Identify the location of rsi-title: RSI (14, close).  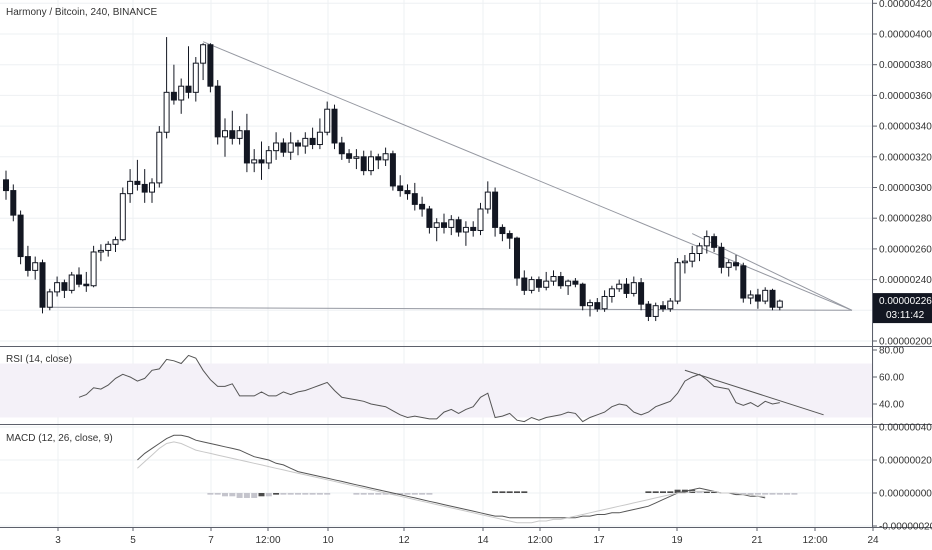
(39, 359).